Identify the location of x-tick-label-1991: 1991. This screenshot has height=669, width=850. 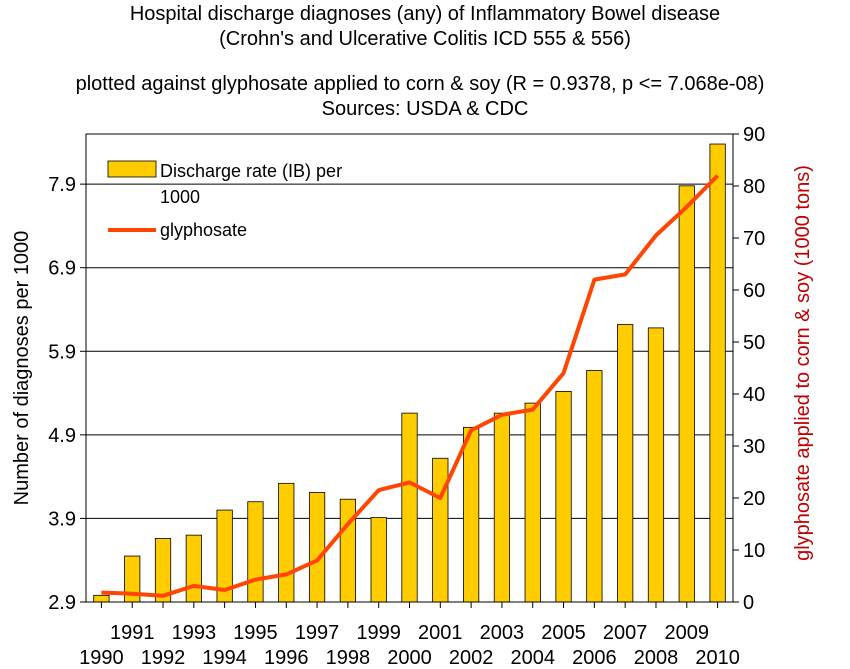
(132, 633).